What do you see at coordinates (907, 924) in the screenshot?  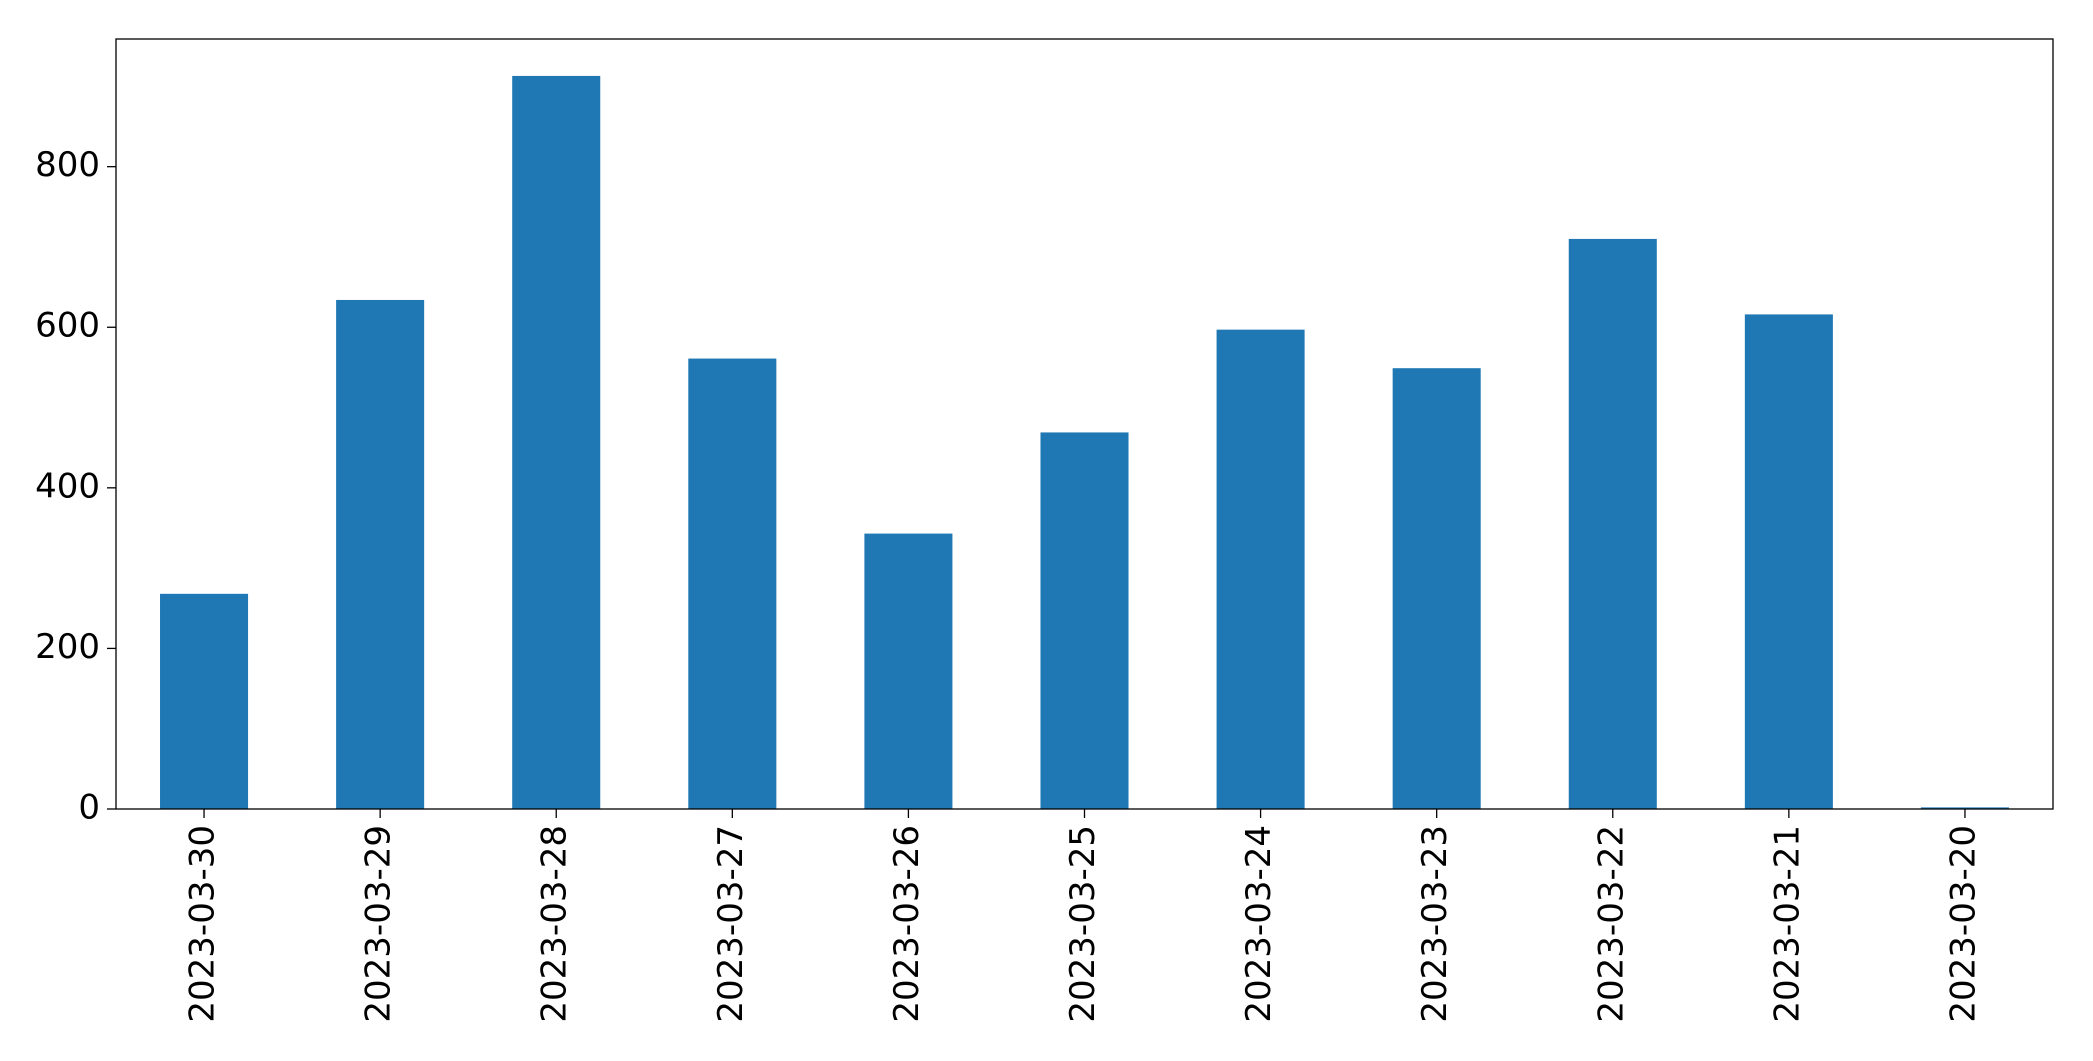 I see `x-tick-label: 2023-03-26` at bounding box center [907, 924].